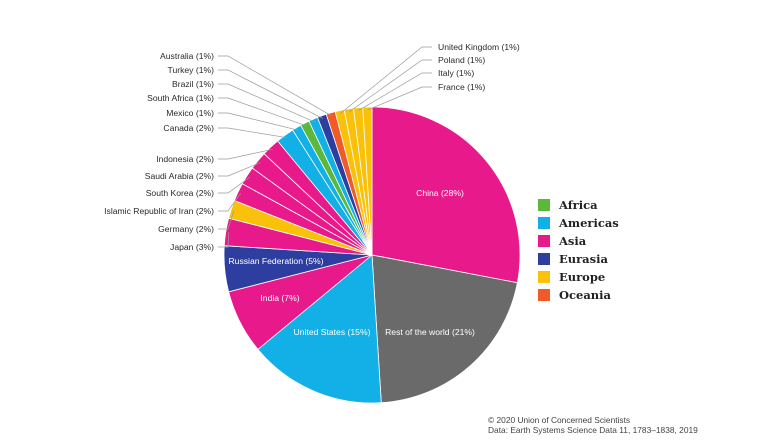 Image resolution: width=768 pixels, height=445 pixels. Describe the element at coordinates (180, 193) in the screenshot. I see `slice-label-south-korea: South Korea (2%)` at that location.